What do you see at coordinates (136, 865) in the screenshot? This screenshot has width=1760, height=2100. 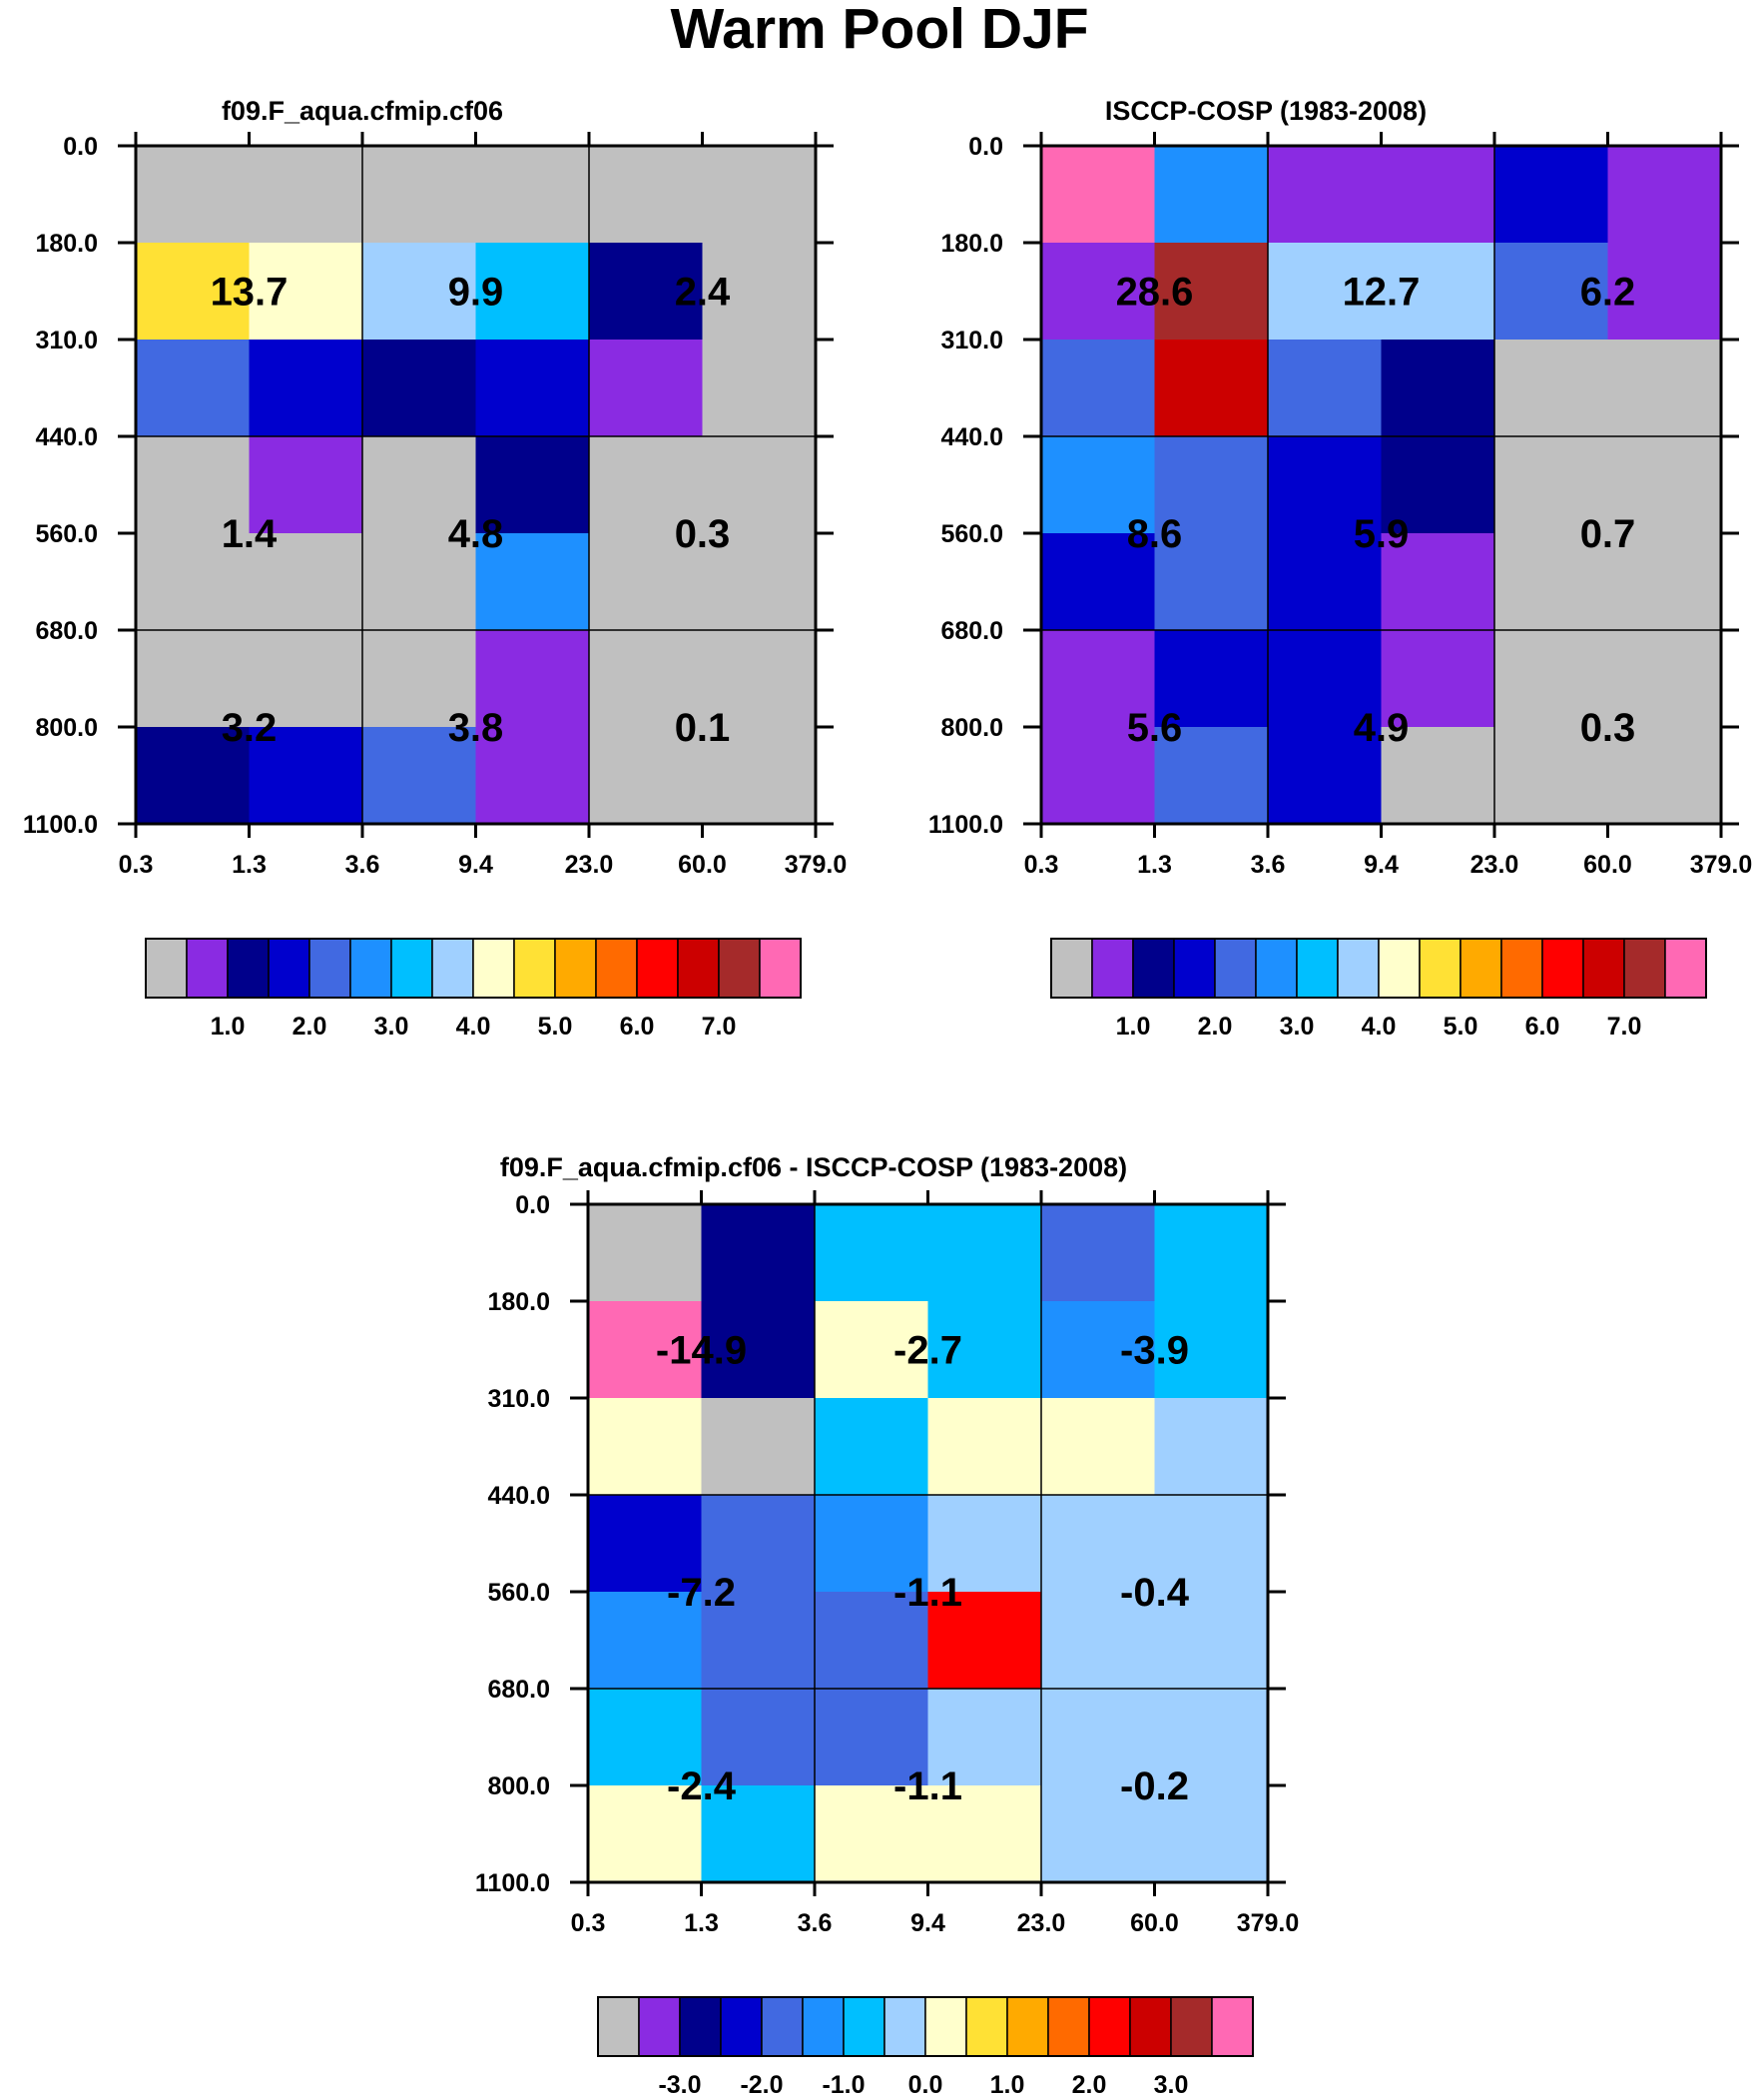 I see `x-tick-label: 0.3` at bounding box center [136, 865].